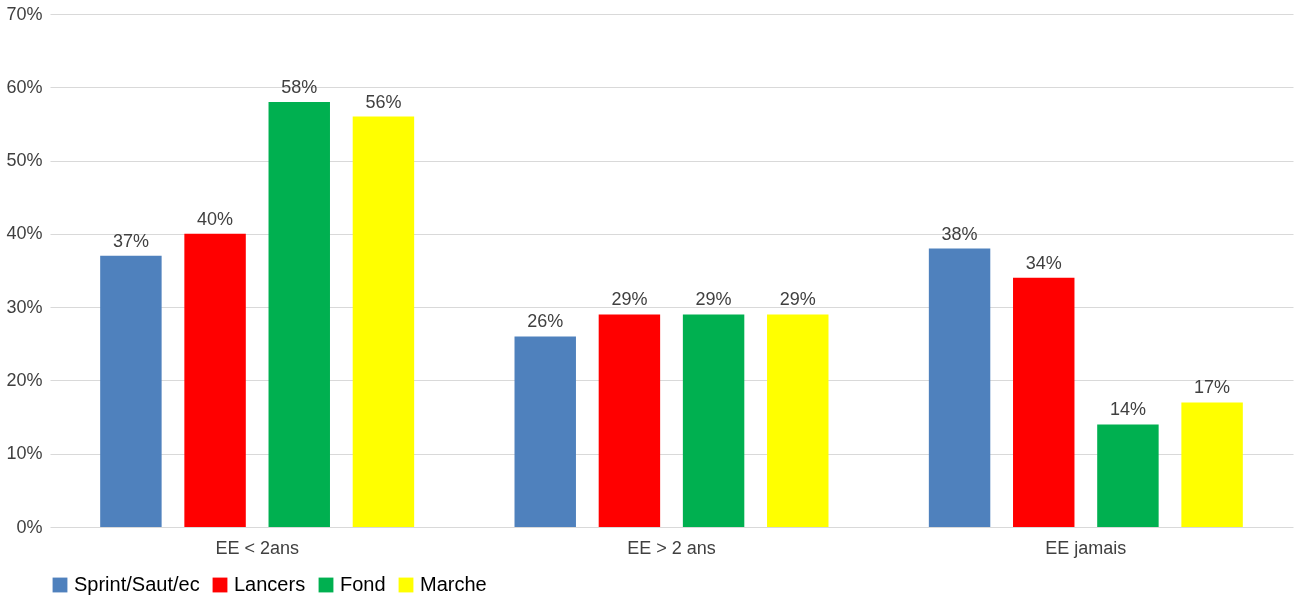 The image size is (1298, 600). What do you see at coordinates (299, 86) in the screenshot?
I see `data-label: 58%` at bounding box center [299, 86].